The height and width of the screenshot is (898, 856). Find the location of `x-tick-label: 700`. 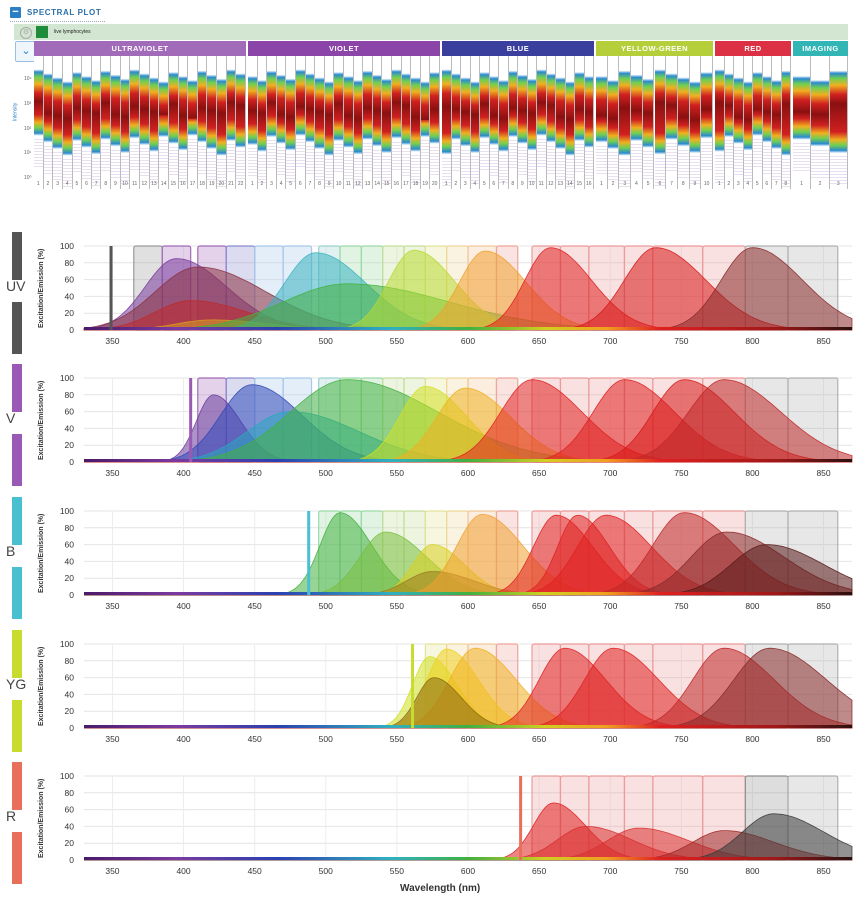

x-tick-label: 700 is located at coordinates (610, 606).